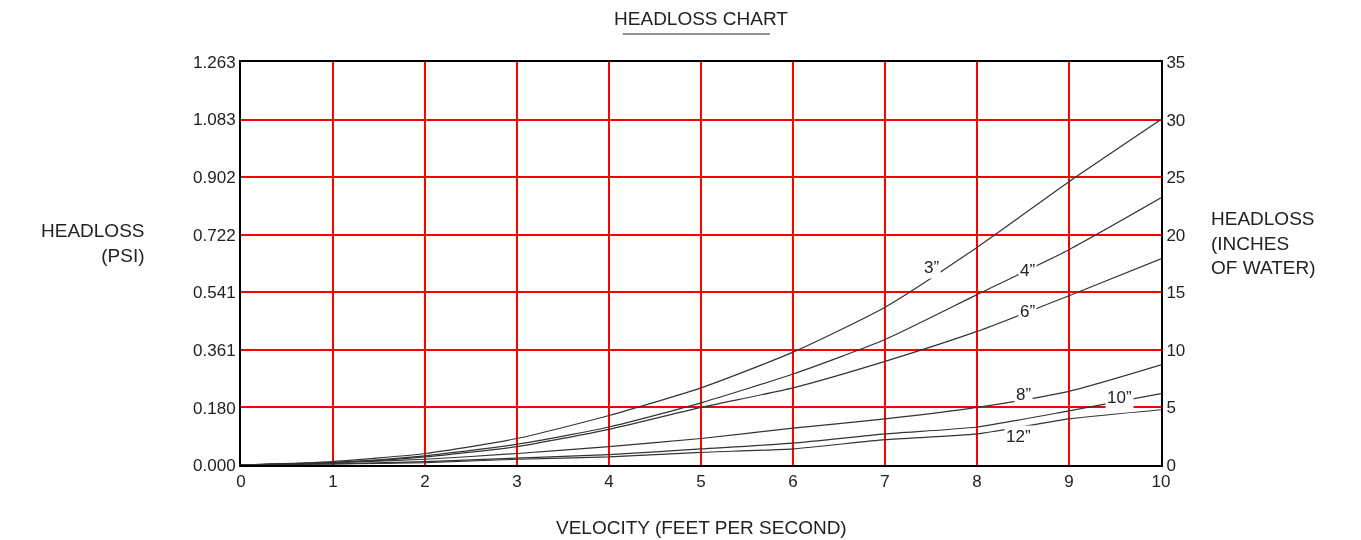 The image size is (1361, 540). Describe the element at coordinates (214, 178) in the screenshot. I see `y-tick-label: 0.902` at that location.